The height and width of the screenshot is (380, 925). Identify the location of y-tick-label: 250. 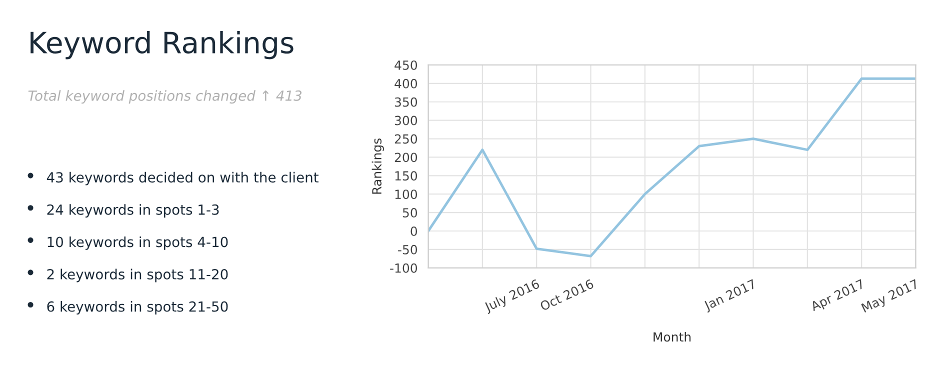
(406, 139).